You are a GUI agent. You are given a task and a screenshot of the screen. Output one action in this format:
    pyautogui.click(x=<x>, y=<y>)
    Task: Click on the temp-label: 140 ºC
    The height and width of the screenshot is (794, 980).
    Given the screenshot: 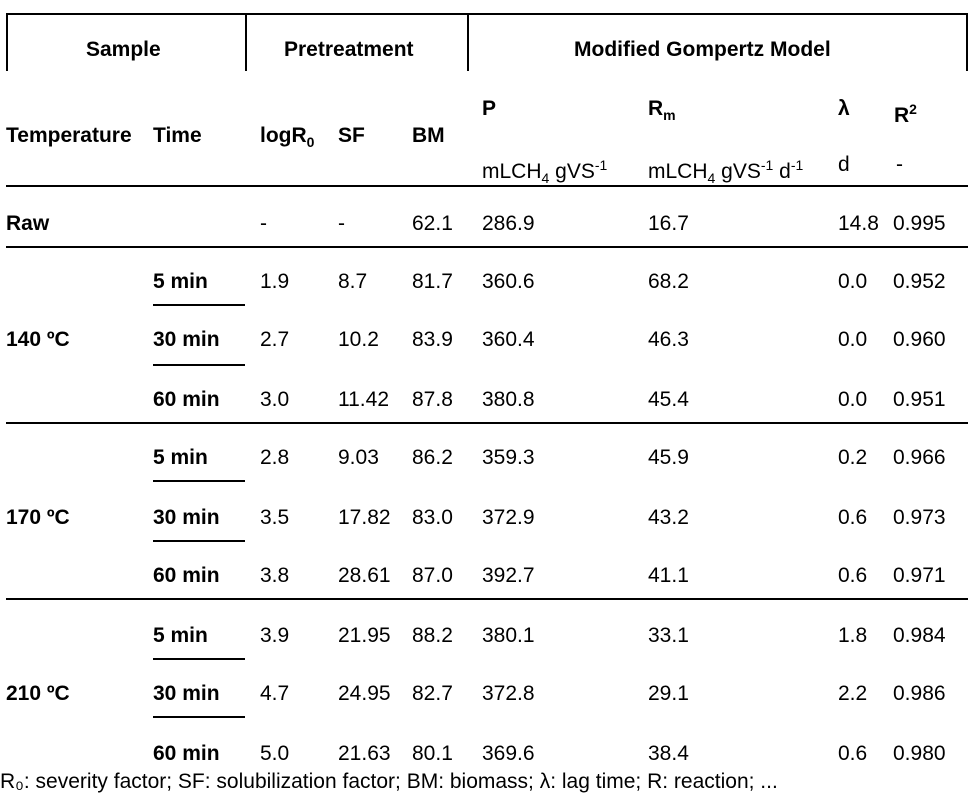 What is the action you would take?
    pyautogui.click(x=38, y=339)
    